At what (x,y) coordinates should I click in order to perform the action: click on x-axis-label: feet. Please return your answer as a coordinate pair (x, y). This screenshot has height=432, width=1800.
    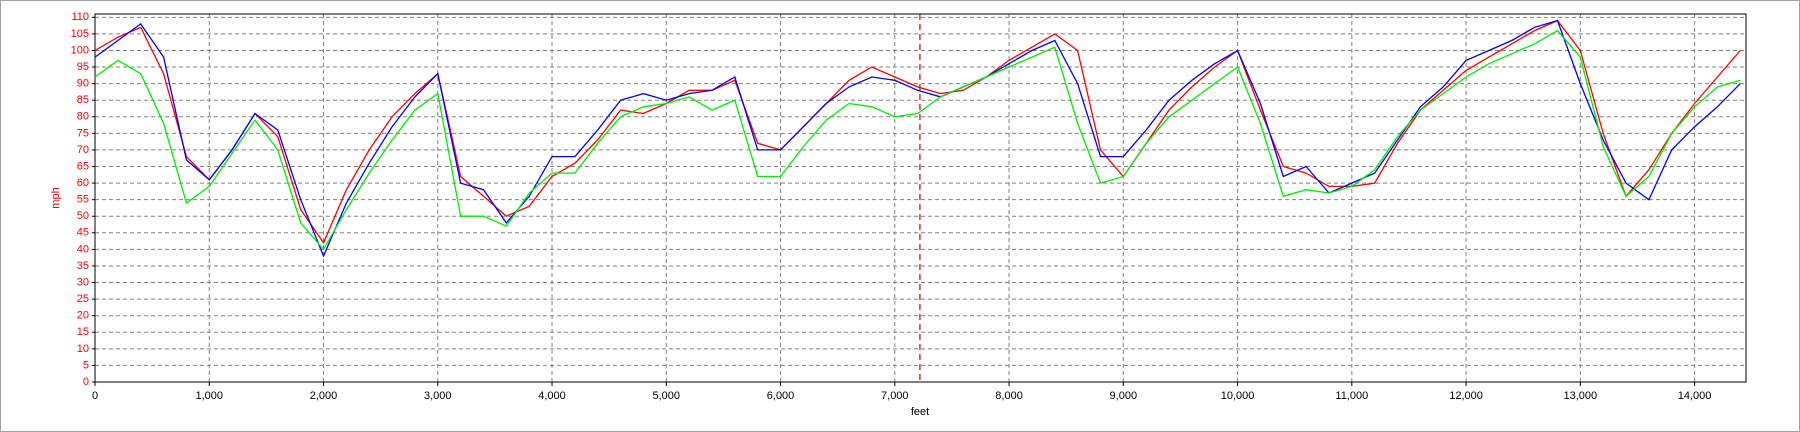
    Looking at the image, I should click on (920, 412).